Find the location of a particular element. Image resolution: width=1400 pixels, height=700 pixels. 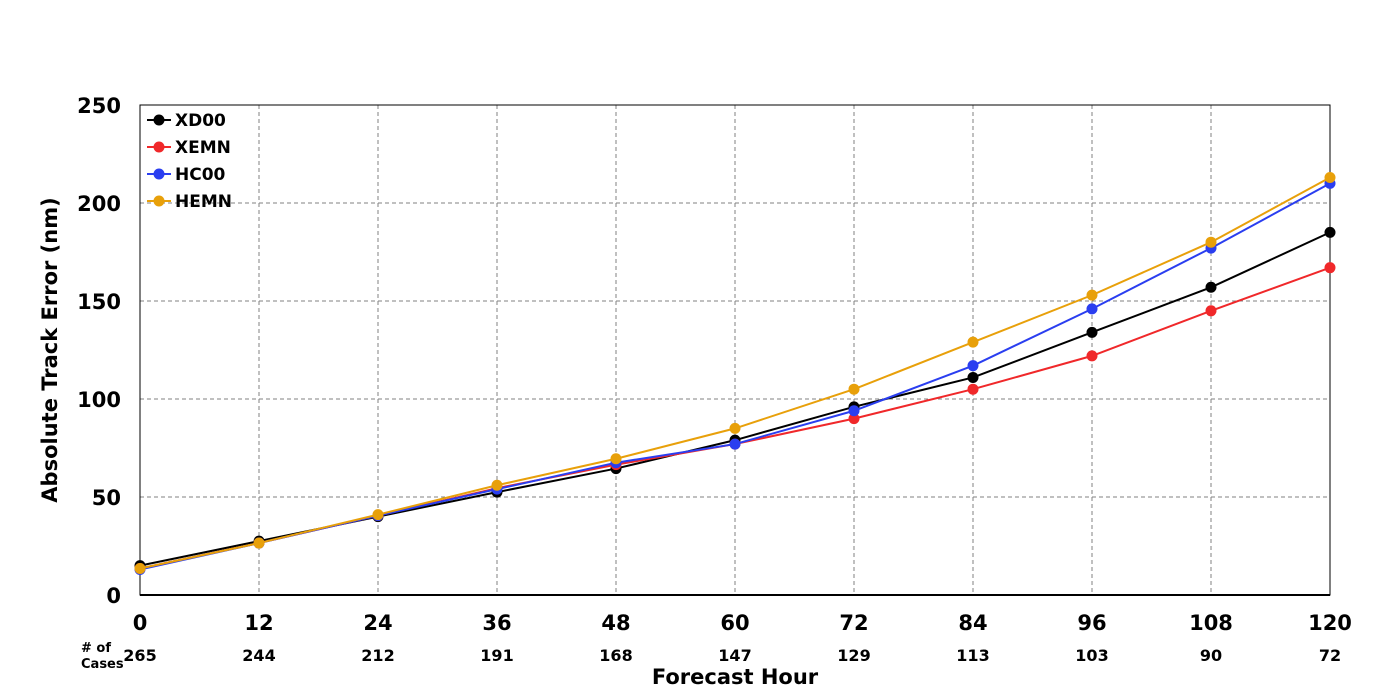

y-tick-label: 150 is located at coordinates (99, 302).